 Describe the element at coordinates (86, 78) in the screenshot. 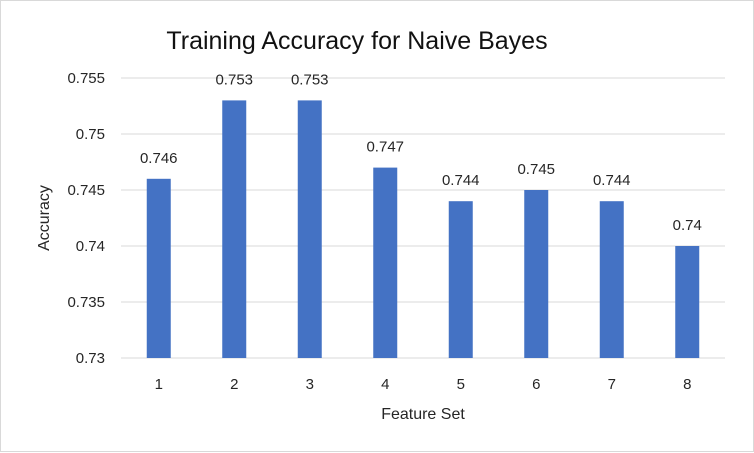

I see `y-tick-label: 0.755` at that location.